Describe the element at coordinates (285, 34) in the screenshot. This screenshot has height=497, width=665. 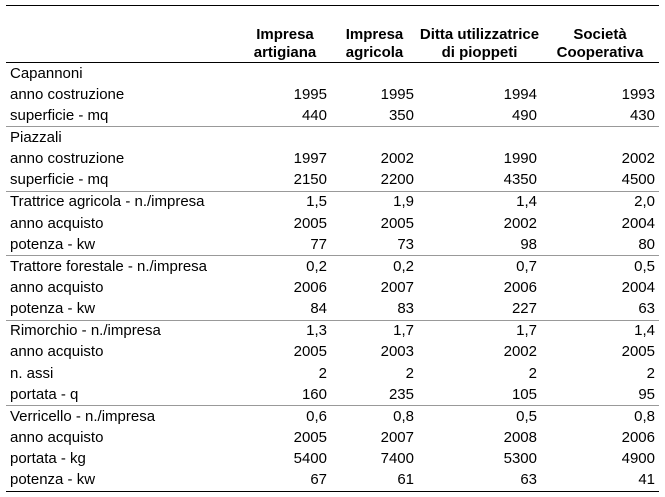
I see `header-impresa-artigiana: Impresa artigiana` at that location.